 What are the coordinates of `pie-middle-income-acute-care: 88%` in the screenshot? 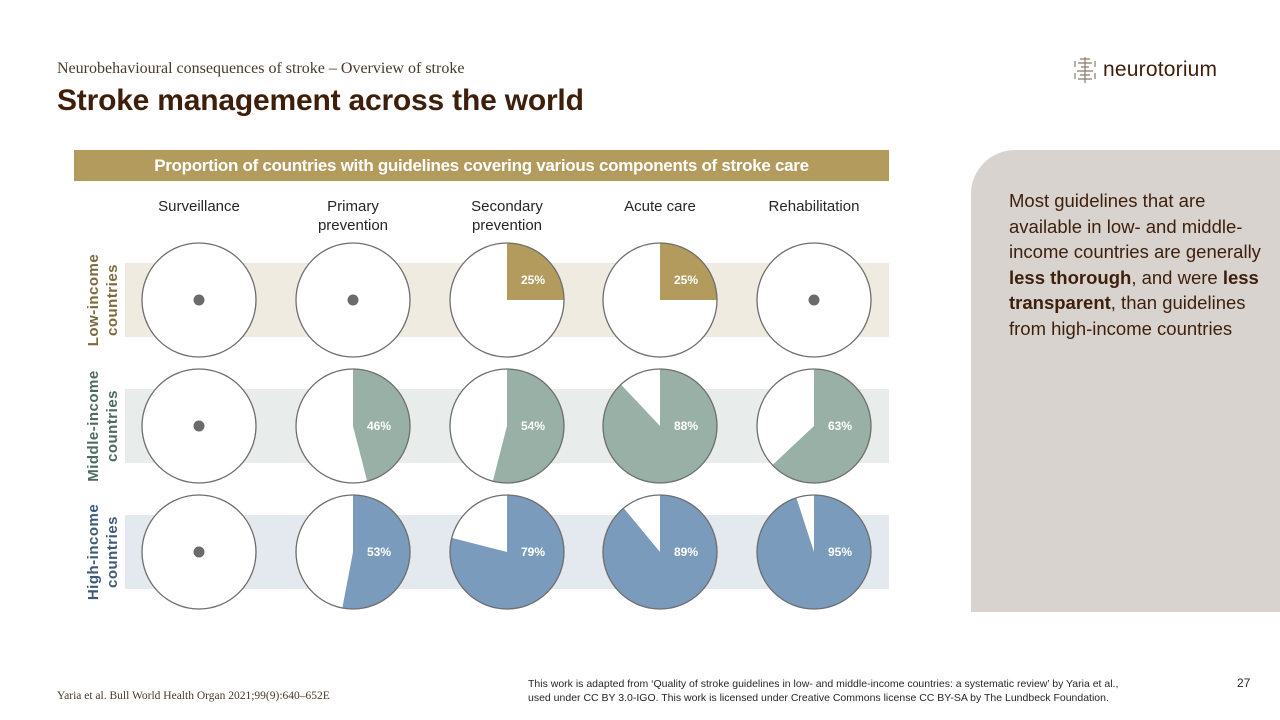 It's located at (660, 426).